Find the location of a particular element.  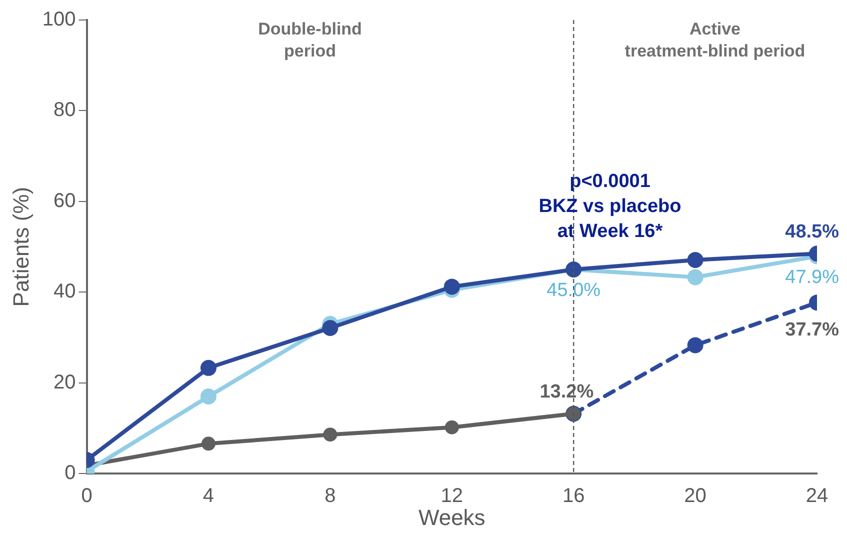

data-label: 47.9% is located at coordinates (812, 277).